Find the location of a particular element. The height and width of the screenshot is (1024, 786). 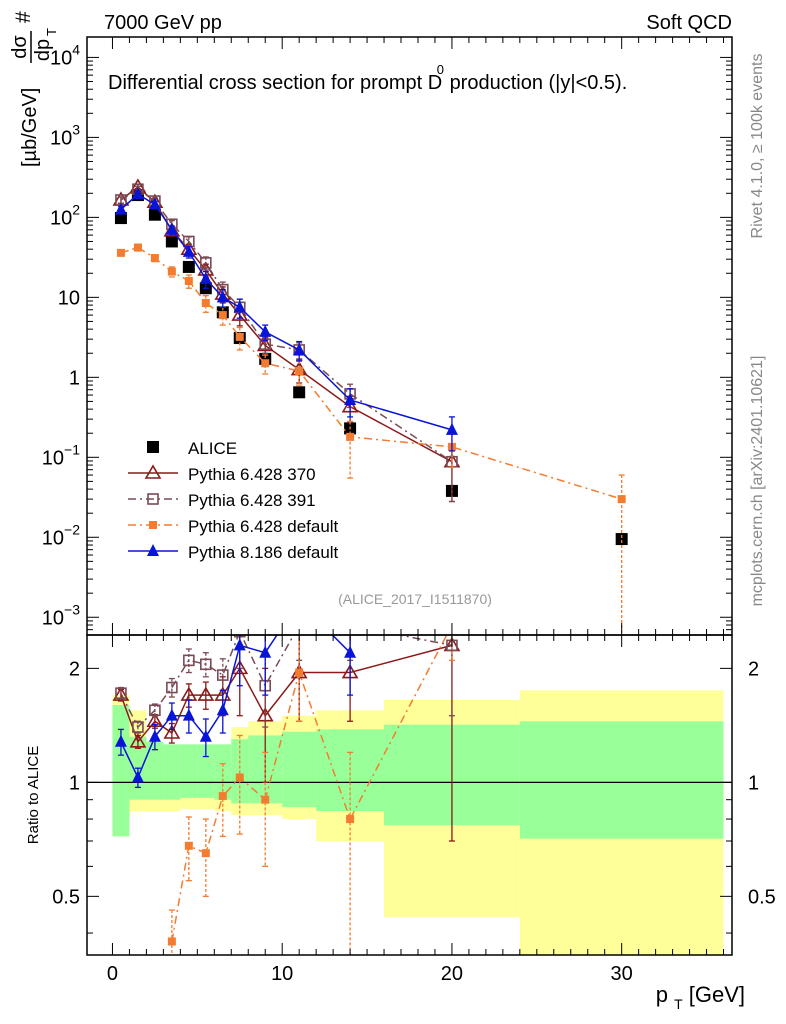

main-series-pythia-8-186-default is located at coordinates (286, 319).